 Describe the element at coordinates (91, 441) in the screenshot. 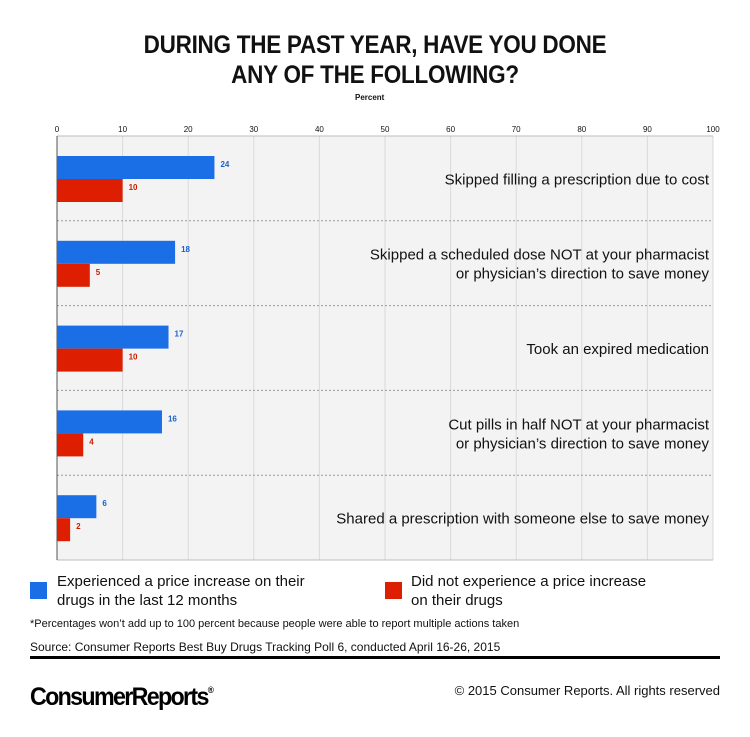

I see `data-label-no-price-increase-3: 4` at that location.